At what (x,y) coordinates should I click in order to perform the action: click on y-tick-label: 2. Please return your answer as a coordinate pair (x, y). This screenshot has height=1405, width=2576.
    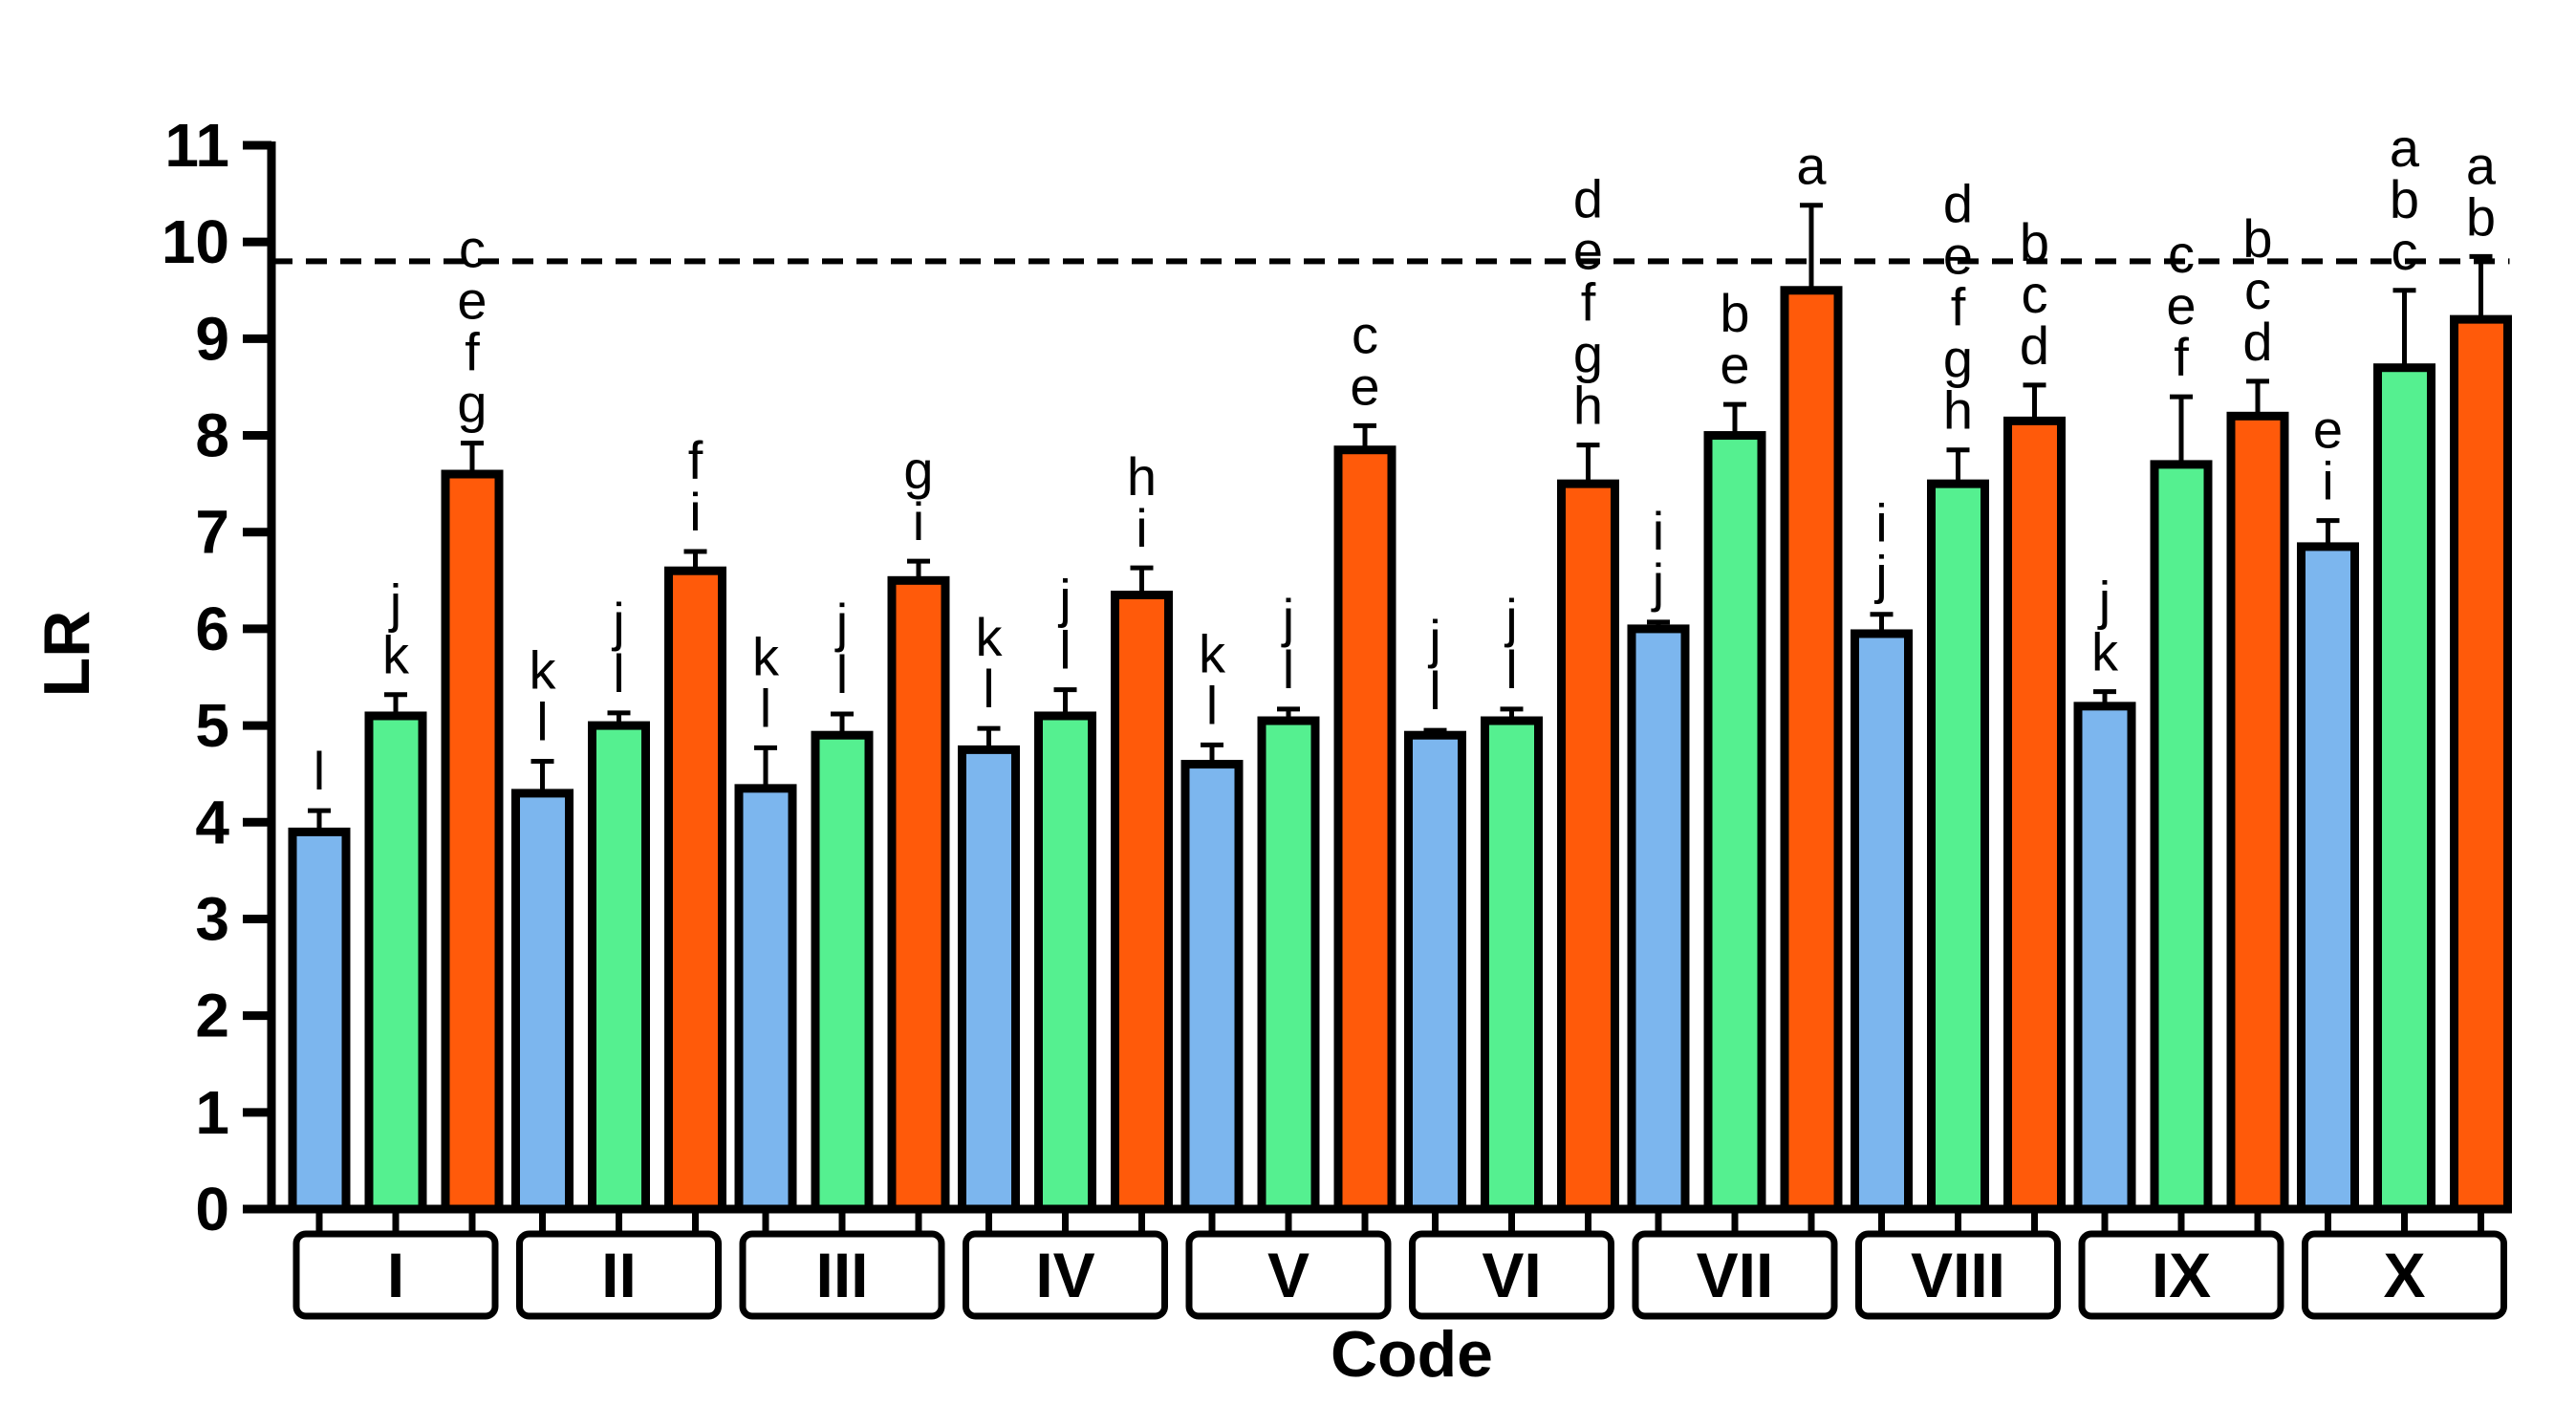
    Looking at the image, I should click on (212, 1016).